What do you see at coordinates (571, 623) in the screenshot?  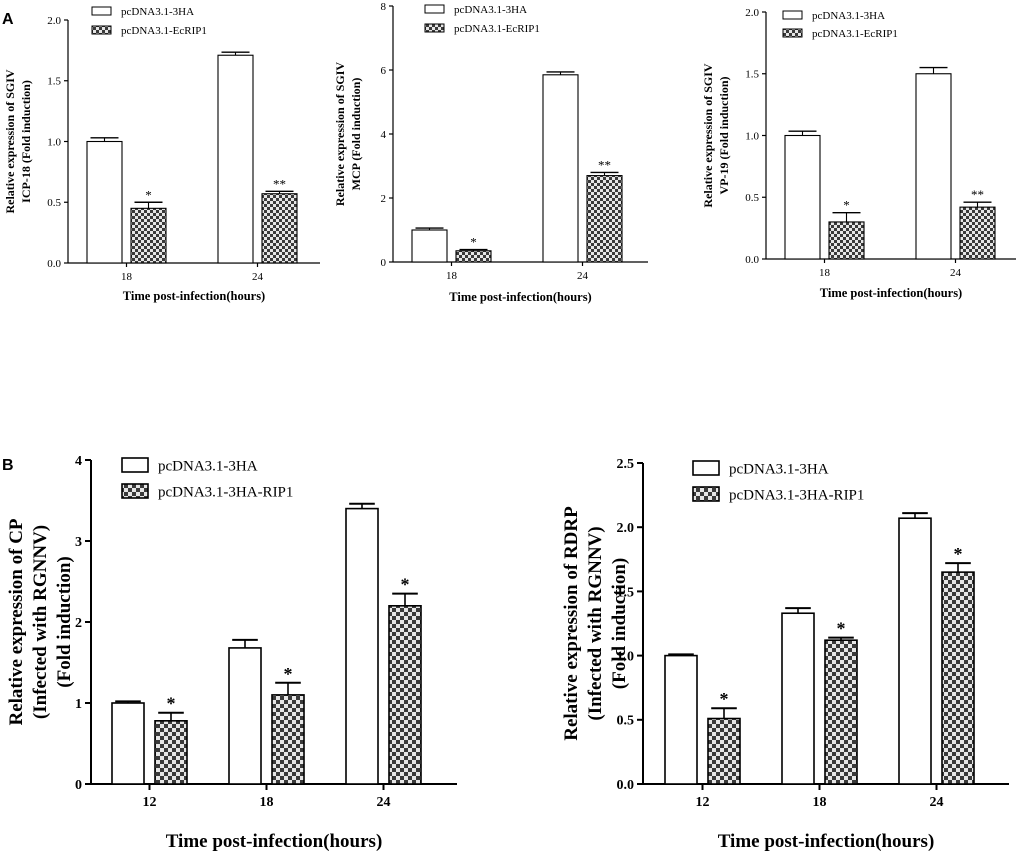 I see `y-axis-label: Relative expression of RDRP` at bounding box center [571, 623].